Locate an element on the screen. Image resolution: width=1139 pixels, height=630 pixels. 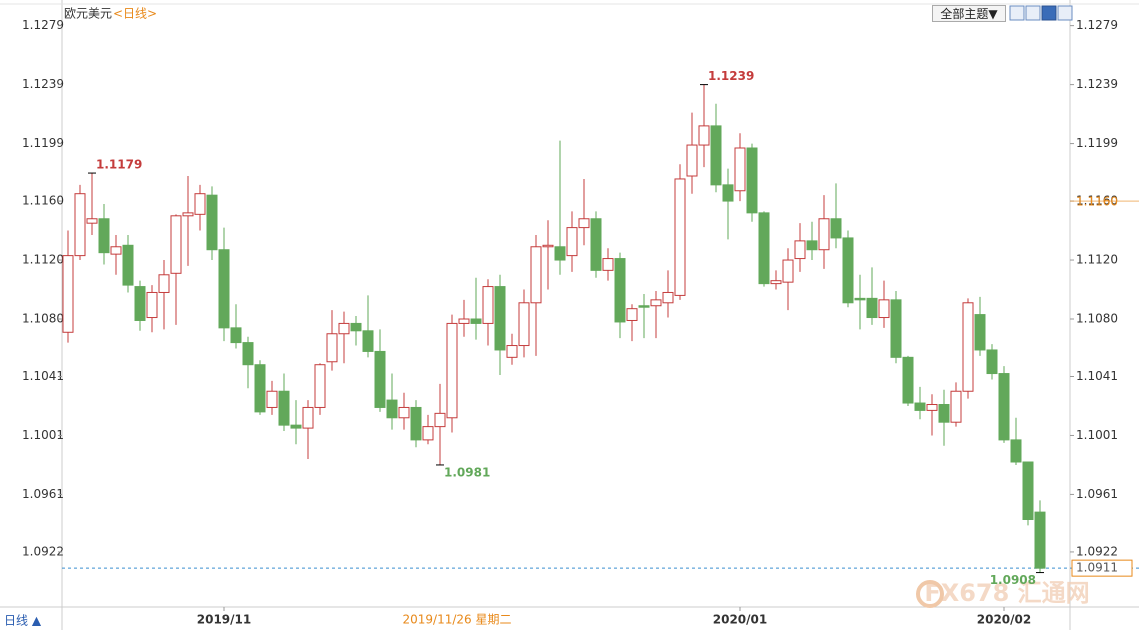
crosshair-price-label: 1.1160 is located at coordinates (1097, 202).